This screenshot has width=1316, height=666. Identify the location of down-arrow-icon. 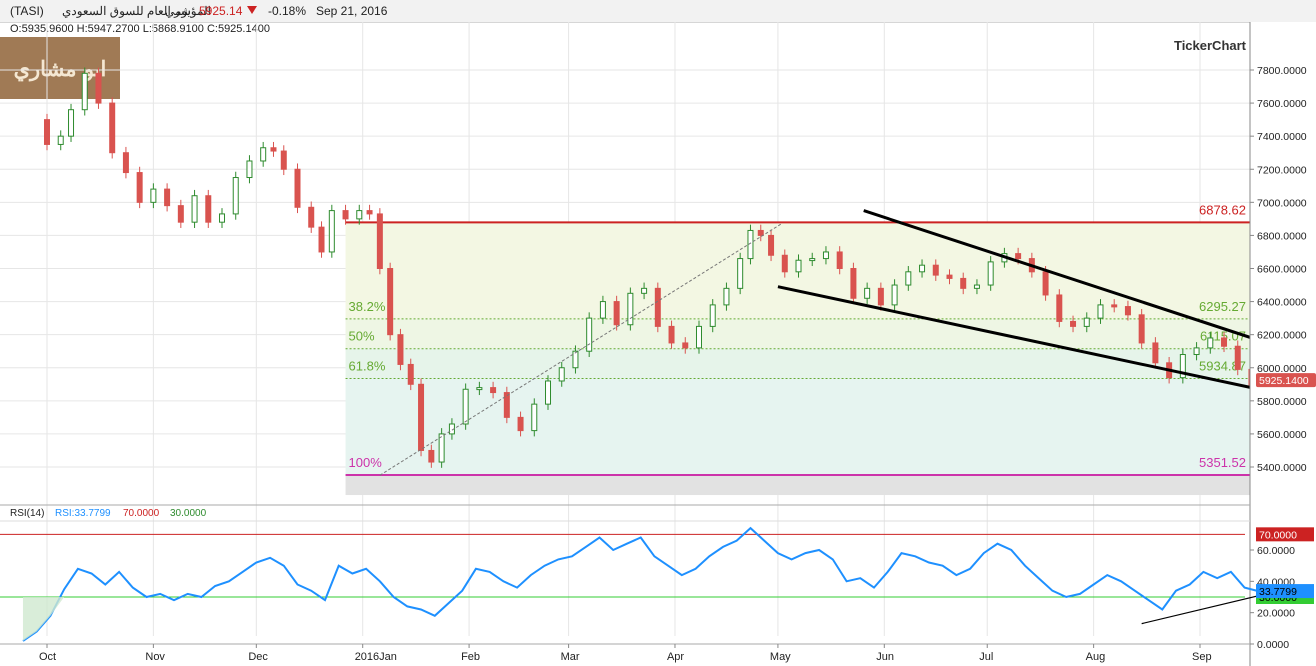
(252, 10).